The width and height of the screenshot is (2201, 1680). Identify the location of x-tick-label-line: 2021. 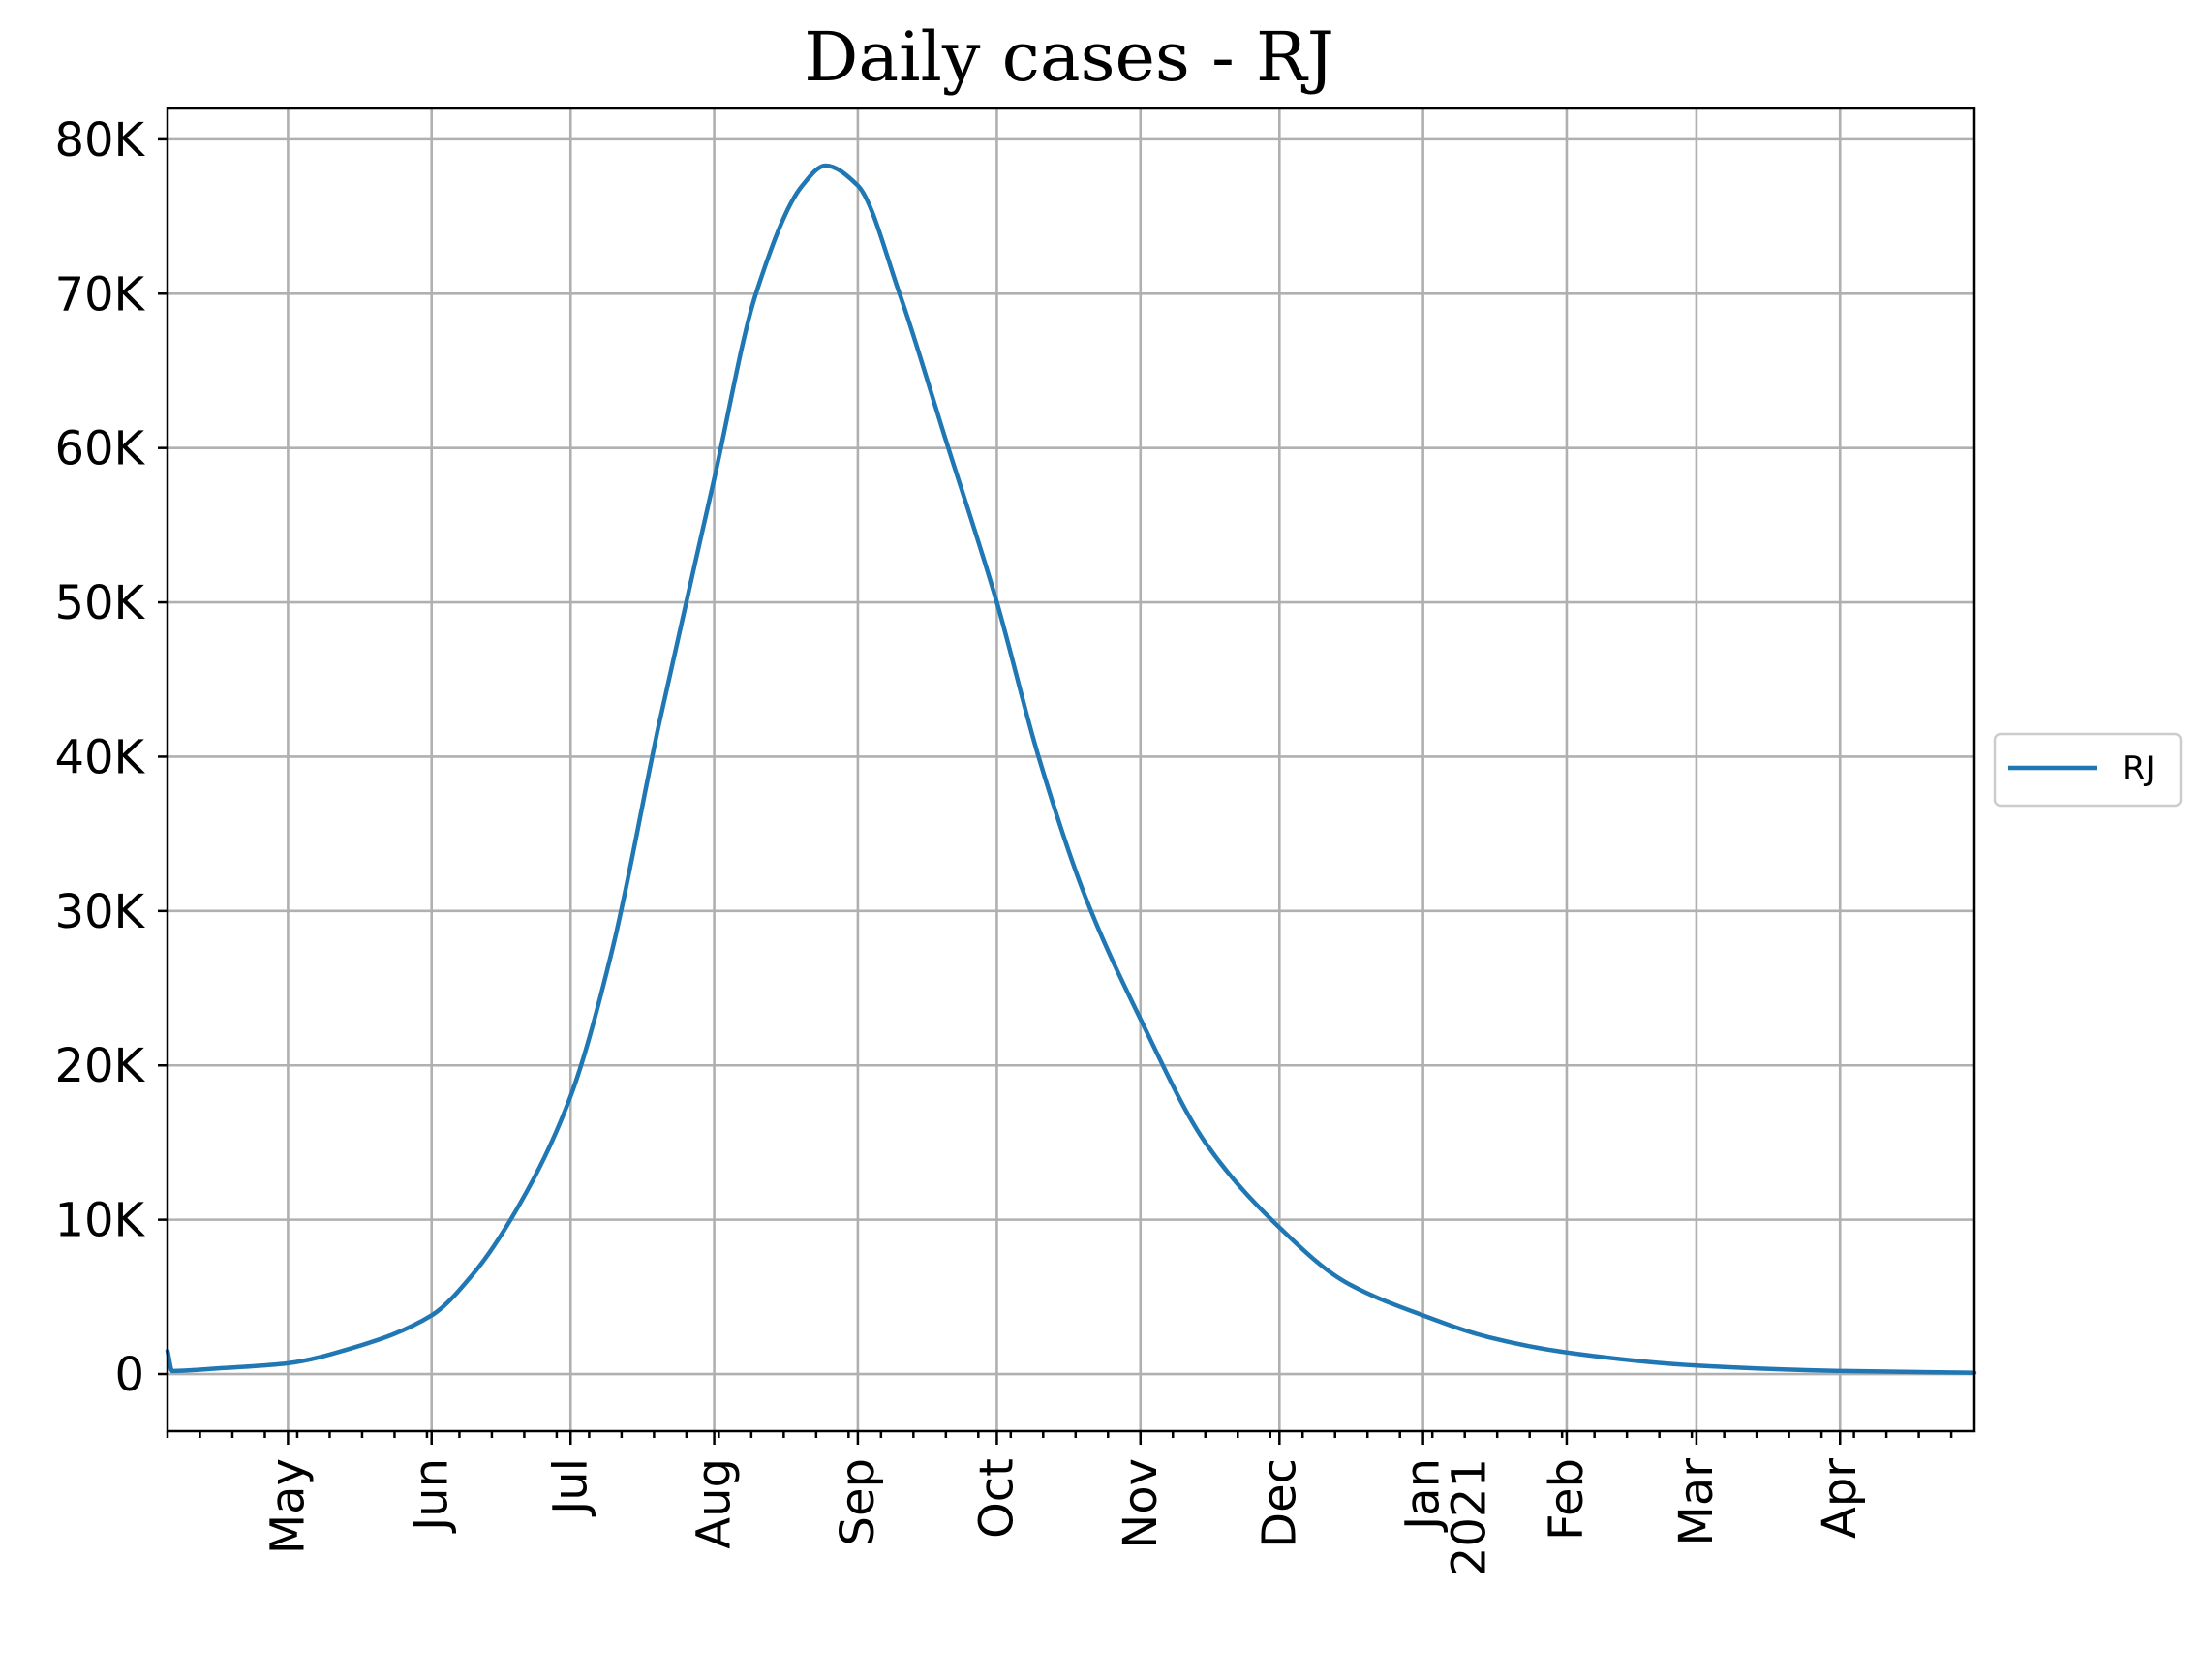
(1470, 1517).